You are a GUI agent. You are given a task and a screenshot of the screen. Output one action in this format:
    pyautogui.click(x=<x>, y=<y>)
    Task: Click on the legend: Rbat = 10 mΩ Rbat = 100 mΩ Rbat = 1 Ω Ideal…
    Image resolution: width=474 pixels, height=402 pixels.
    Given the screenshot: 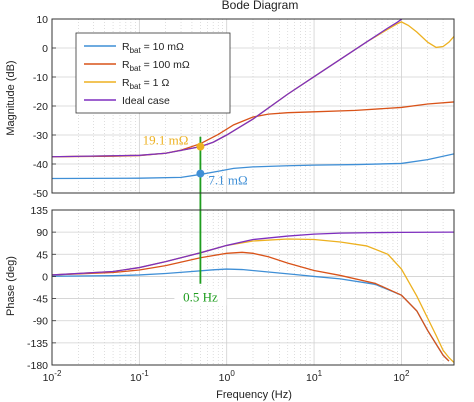 What is the action you would take?
    pyautogui.click(x=153, y=73)
    